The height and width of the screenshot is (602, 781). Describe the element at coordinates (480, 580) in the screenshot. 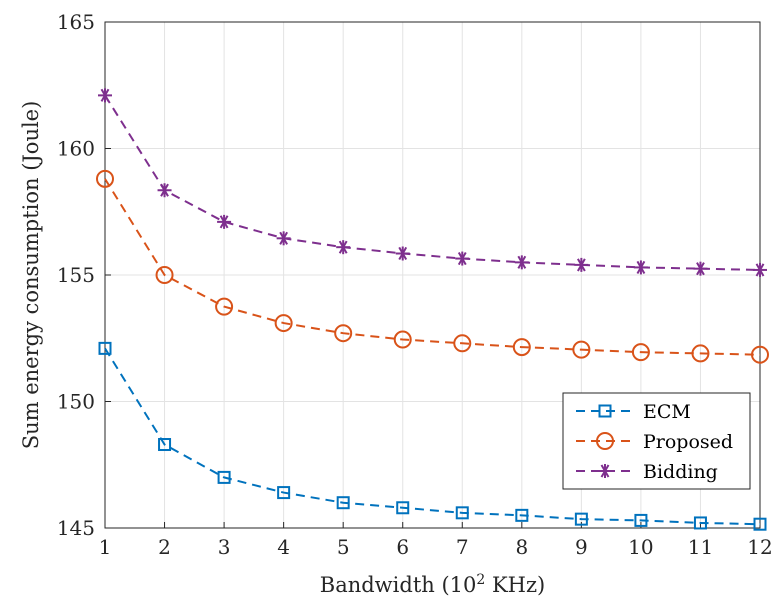

I see `x-axis-label-superscript: 2` at that location.